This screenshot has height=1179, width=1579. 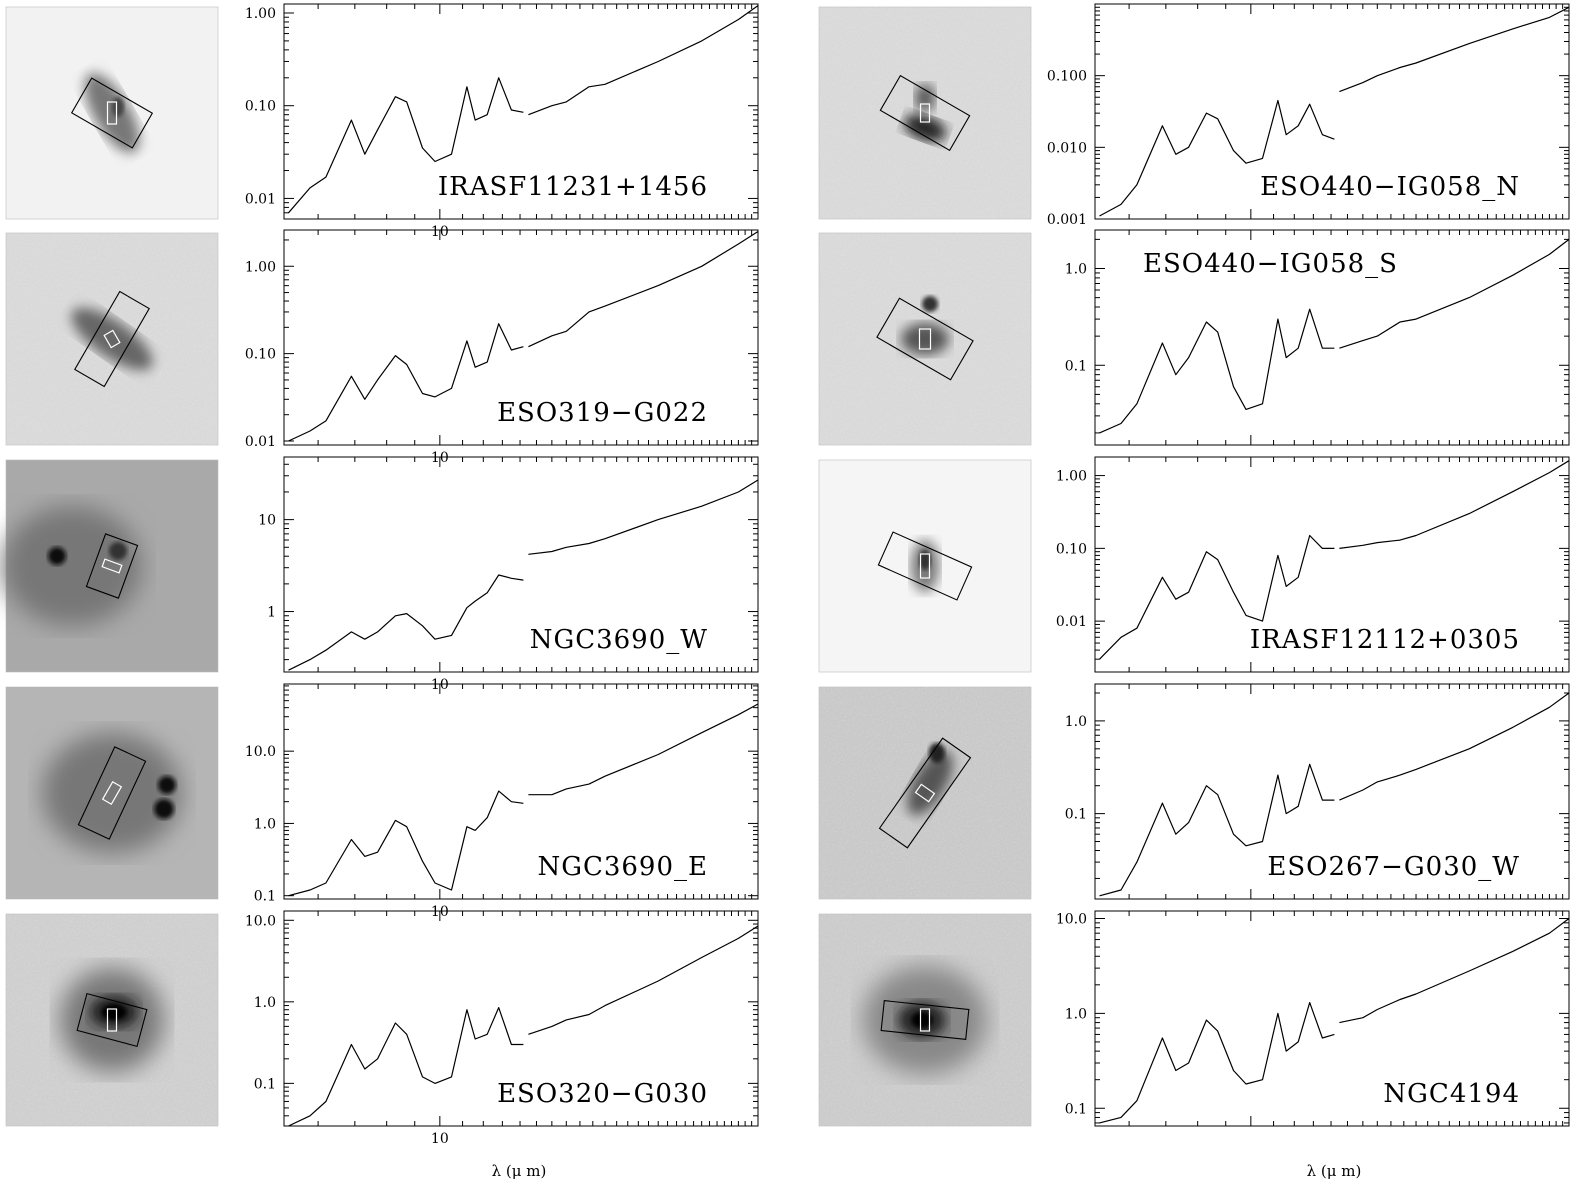 What do you see at coordinates (1390, 187) in the screenshot?
I see `galaxy-name-label: ESO440−IG058_N` at bounding box center [1390, 187].